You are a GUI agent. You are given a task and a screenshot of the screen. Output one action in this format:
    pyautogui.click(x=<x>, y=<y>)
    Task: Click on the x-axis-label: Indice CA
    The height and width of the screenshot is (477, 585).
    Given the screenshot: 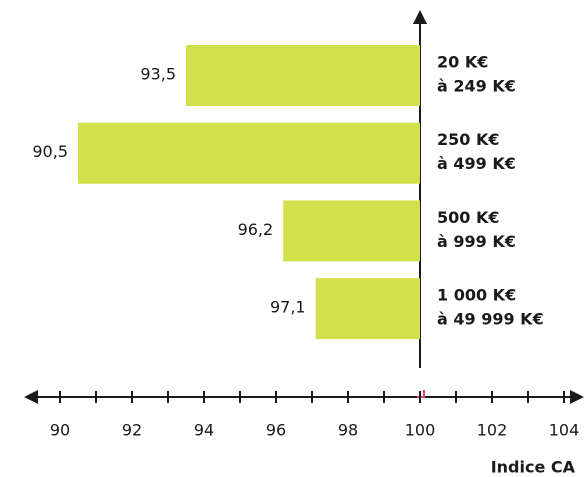 What is the action you would take?
    pyautogui.click(x=533, y=467)
    